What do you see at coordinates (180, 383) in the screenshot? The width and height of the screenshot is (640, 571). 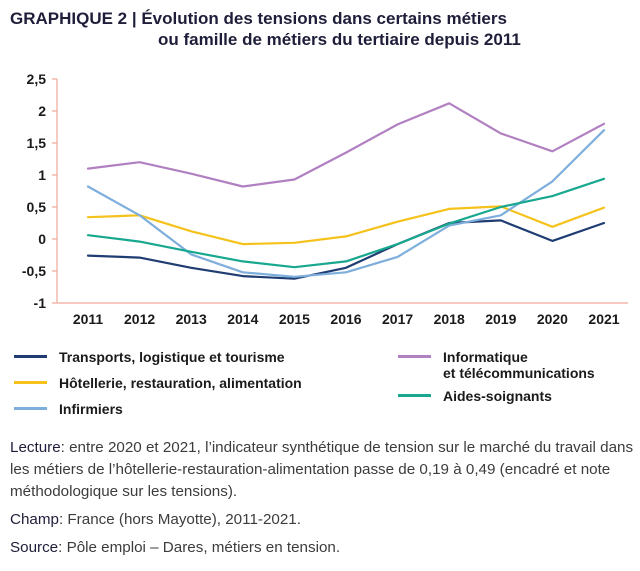 I see `legend-label-hotellerie: Hôtellerie, restauration, alimentation` at bounding box center [180, 383].